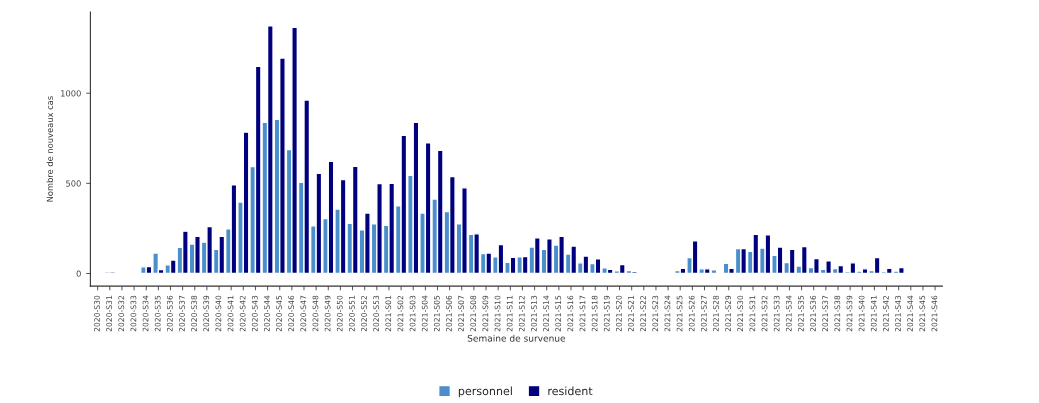 This screenshot has height=403, width=1039. I want to click on y-tick-label: 1000, so click(71, 93).